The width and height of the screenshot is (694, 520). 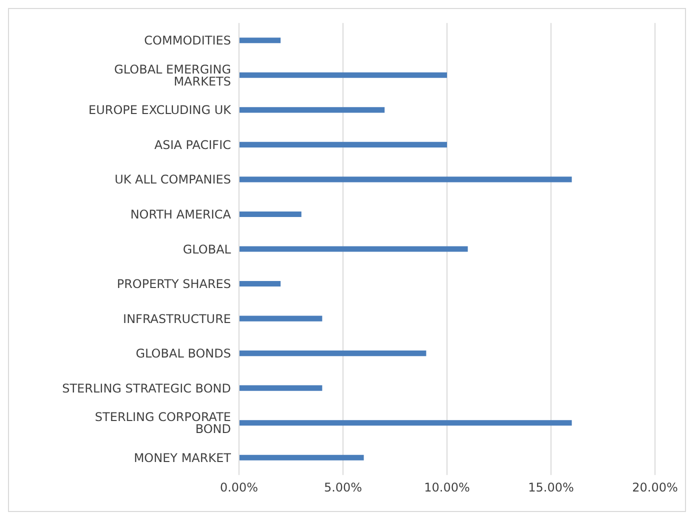 What do you see at coordinates (160, 110) in the screenshot?
I see `y-tick-label: EUROPE EXCLUDING UK` at bounding box center [160, 110].